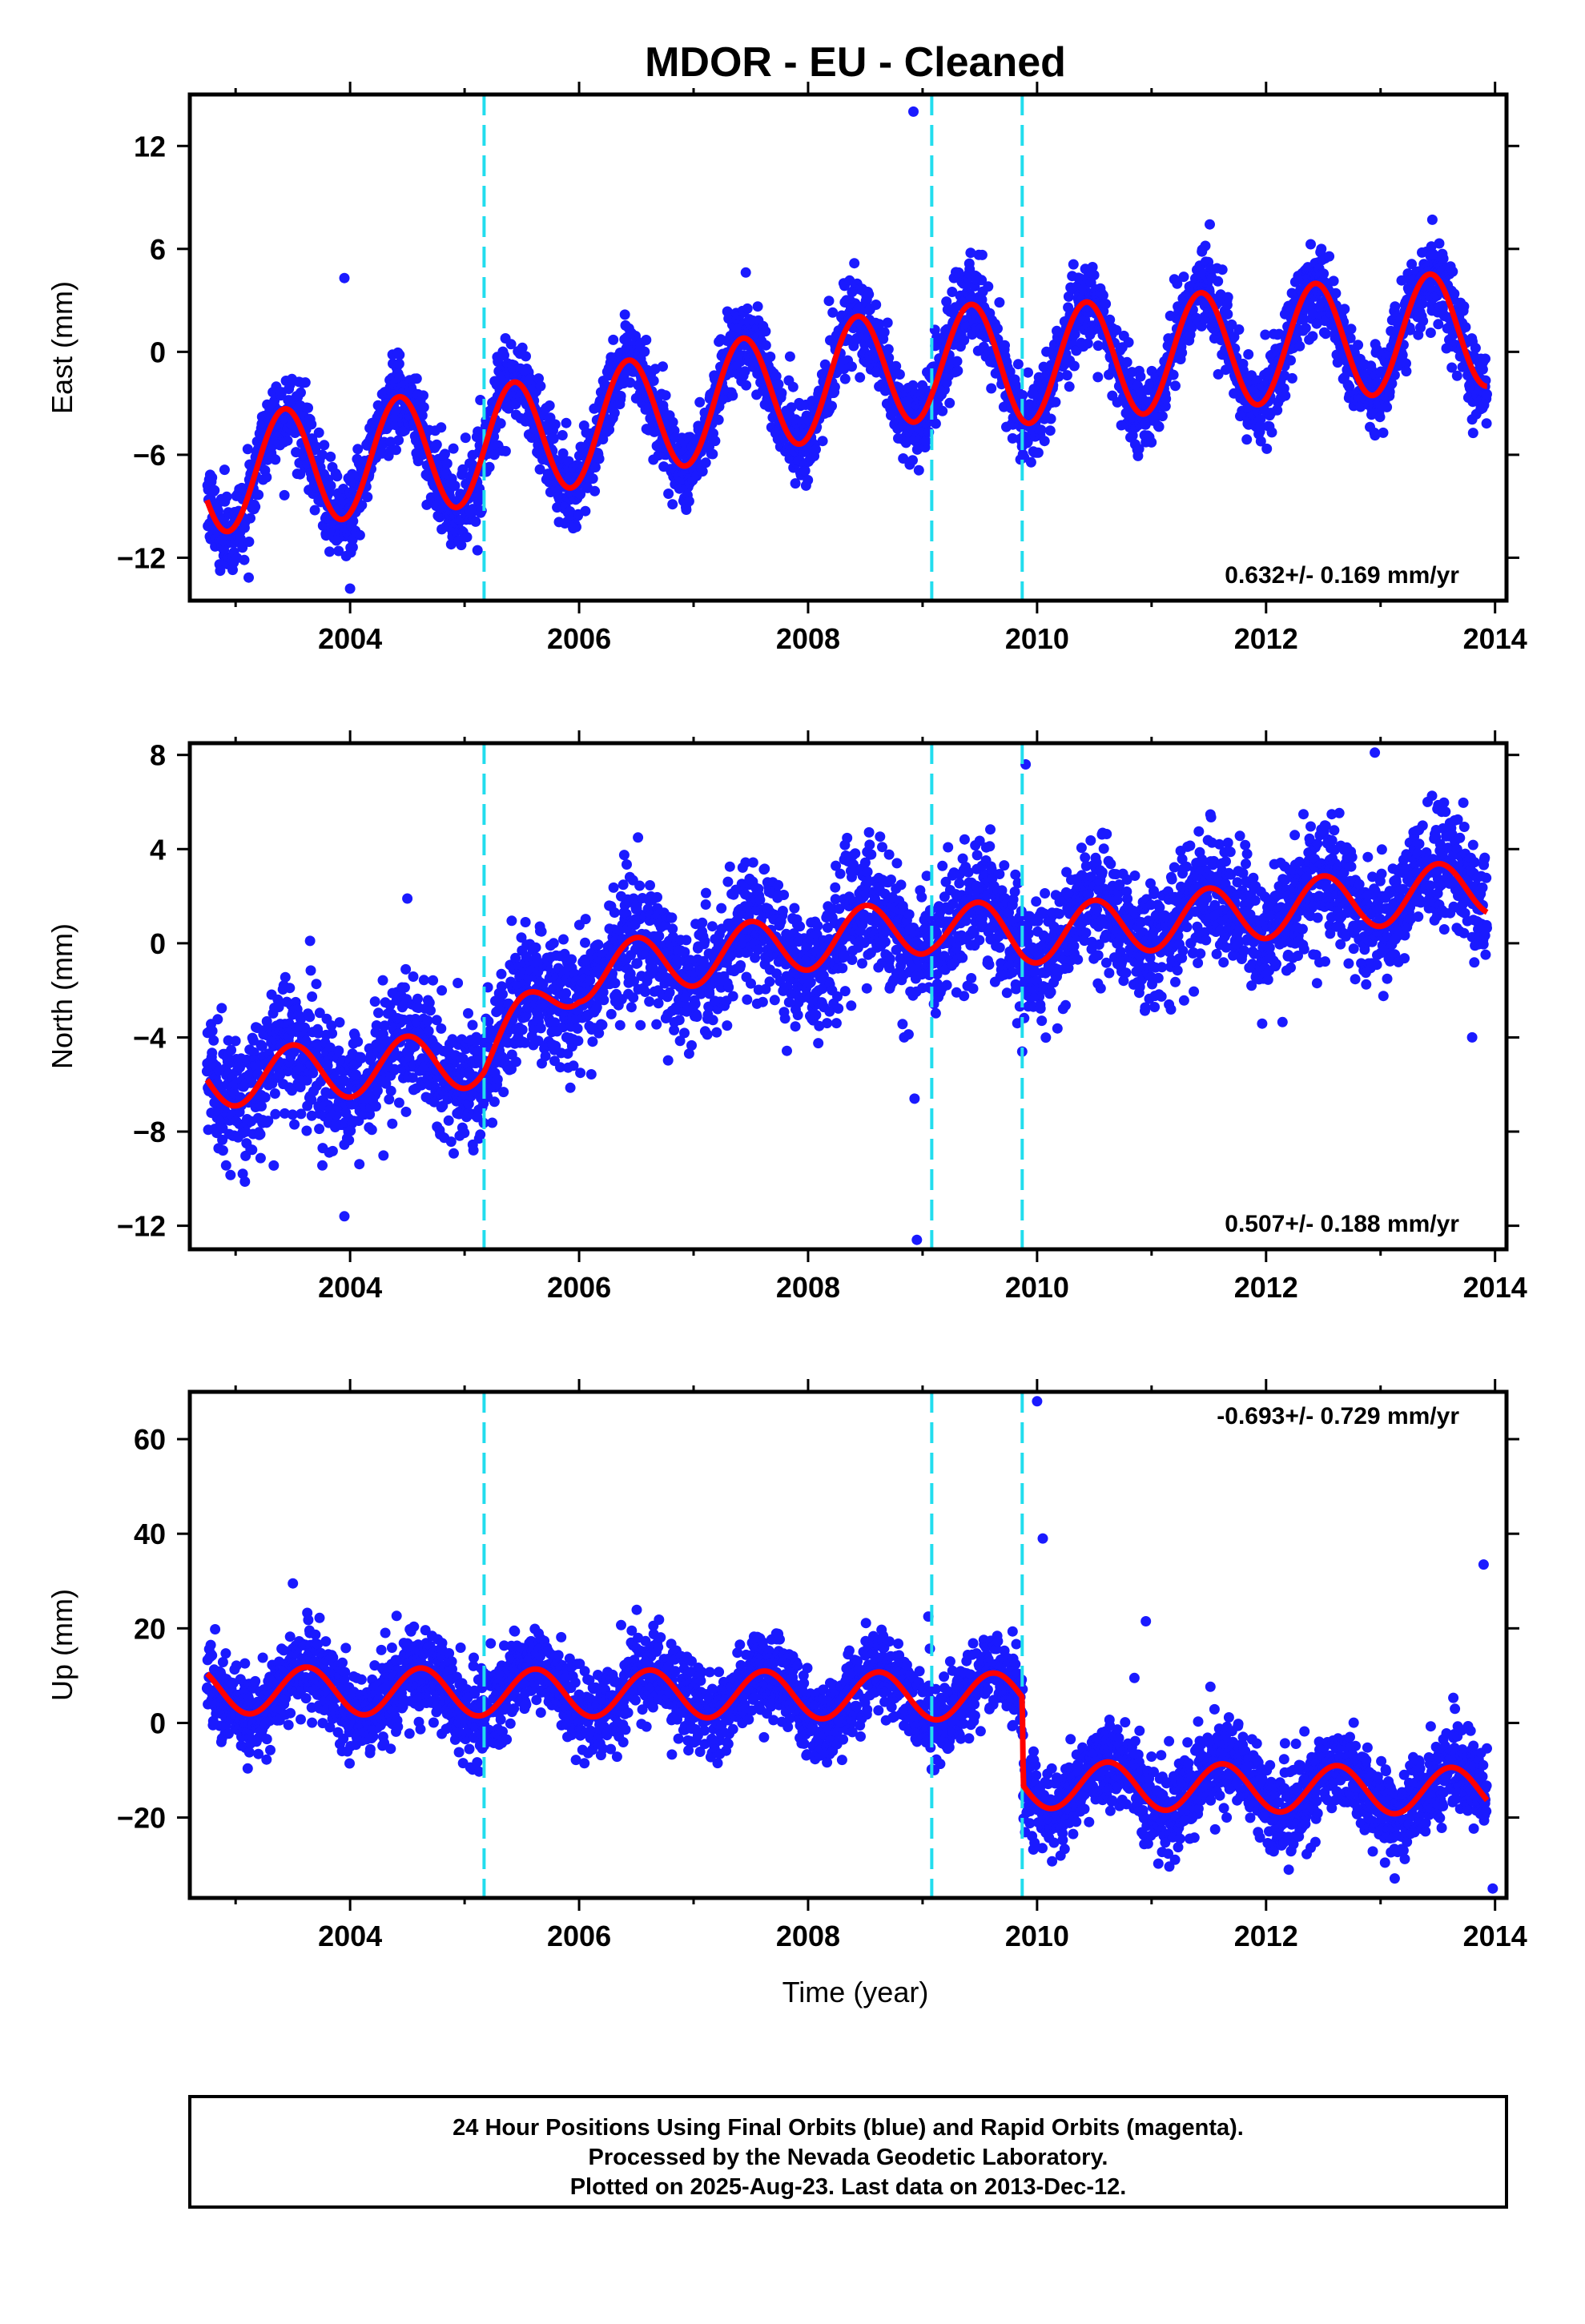  What do you see at coordinates (579, 638) in the screenshot?
I see `x-tick-label: 2006` at bounding box center [579, 638].